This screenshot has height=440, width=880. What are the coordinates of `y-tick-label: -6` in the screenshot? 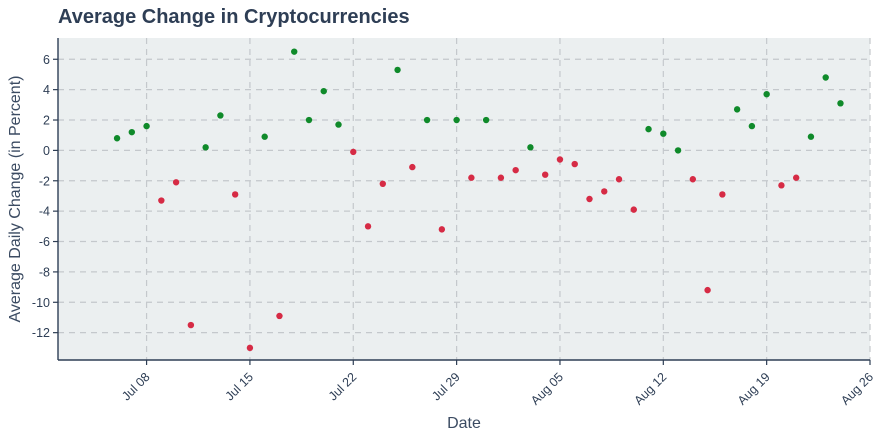 It's located at (44, 242).